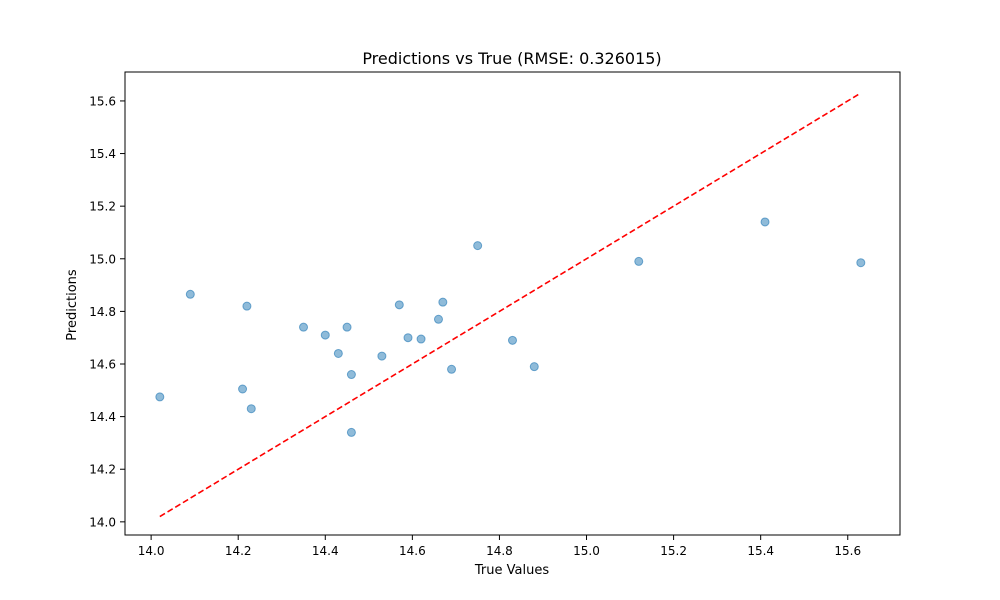 The height and width of the screenshot is (600, 1000). Describe the element at coordinates (511, 570) in the screenshot. I see `x-axis-label: True Values` at that location.